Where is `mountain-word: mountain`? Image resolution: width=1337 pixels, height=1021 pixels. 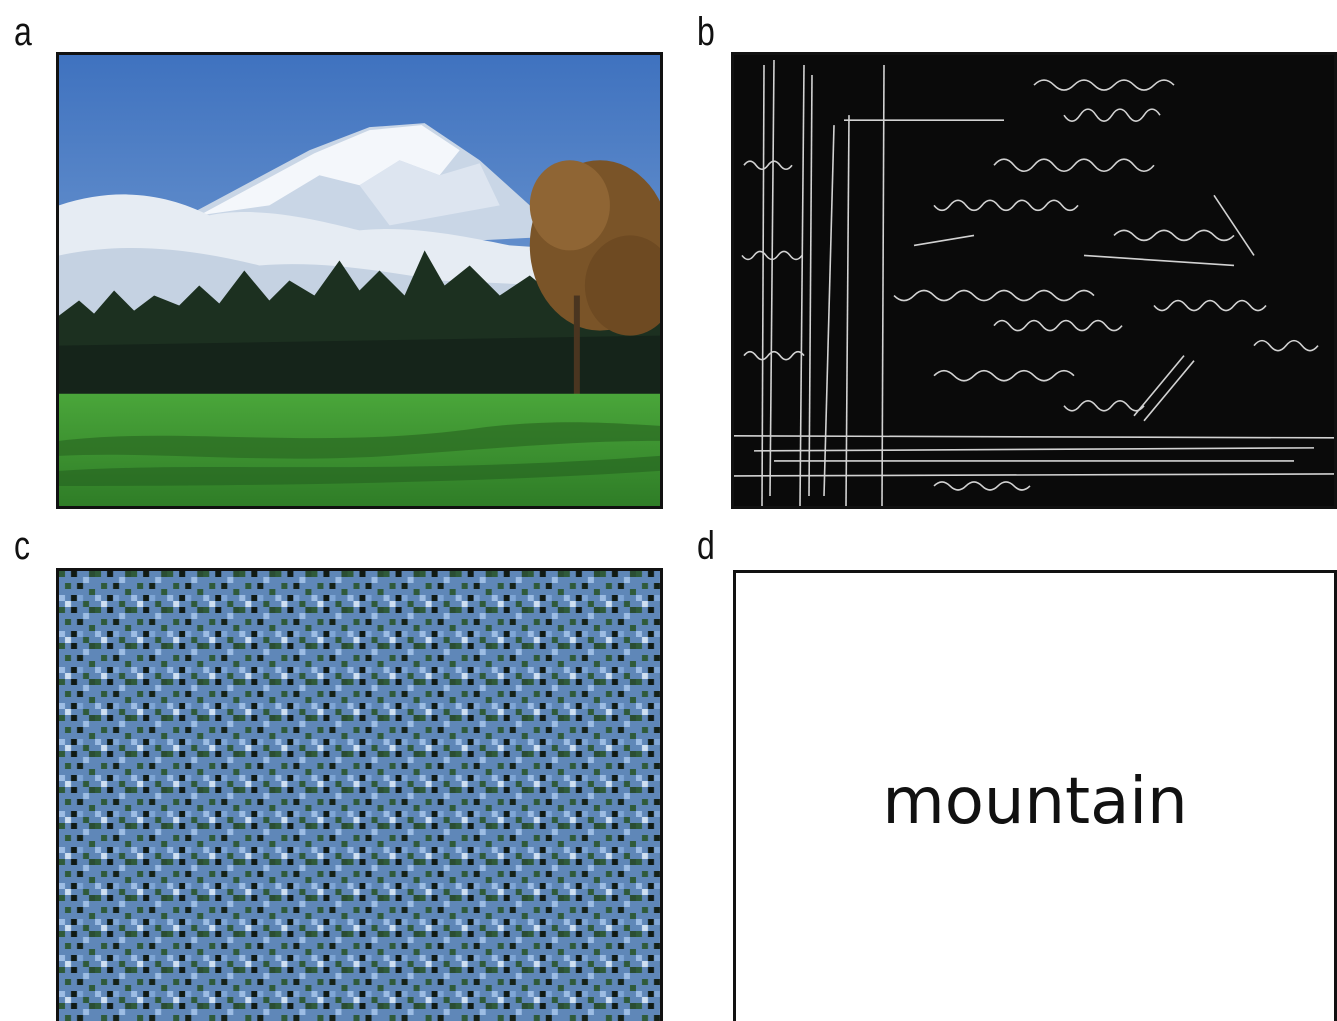 mountain-word: mountain is located at coordinates (1035, 802).